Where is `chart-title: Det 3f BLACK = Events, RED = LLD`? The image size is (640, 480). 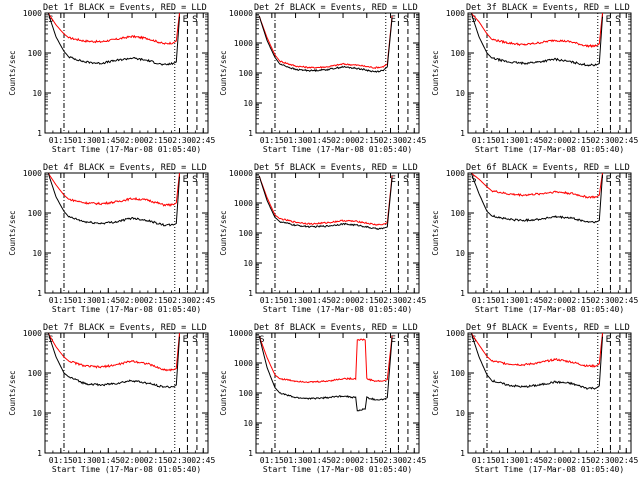 chart-title: Det 3f BLACK = Events, RED = LLD is located at coordinates (548, 8).